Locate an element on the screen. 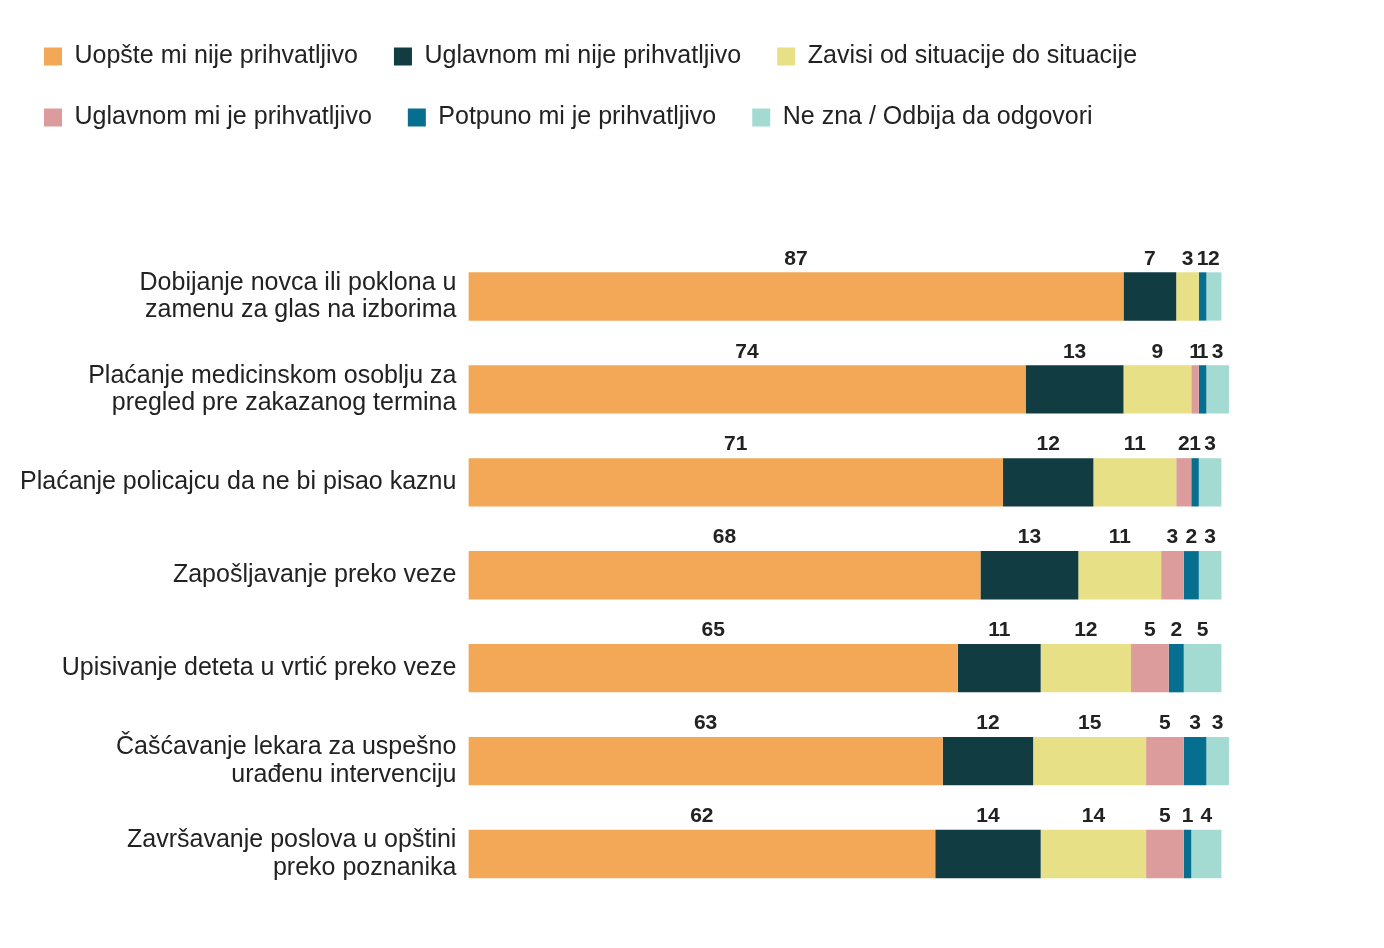 The image size is (1384, 948). legend-label: Uglavnom mi nije prihvatljivo is located at coordinates (583, 54).